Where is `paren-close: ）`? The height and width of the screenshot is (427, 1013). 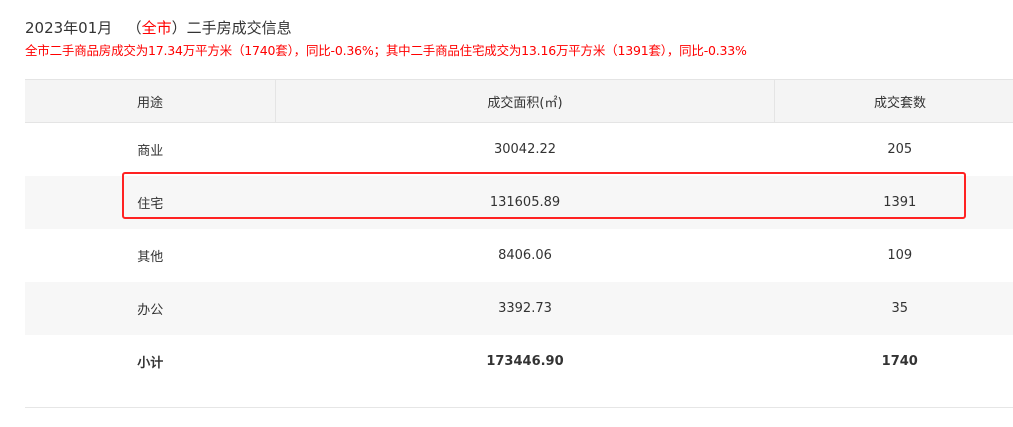
paren-close: ） is located at coordinates (179, 28).